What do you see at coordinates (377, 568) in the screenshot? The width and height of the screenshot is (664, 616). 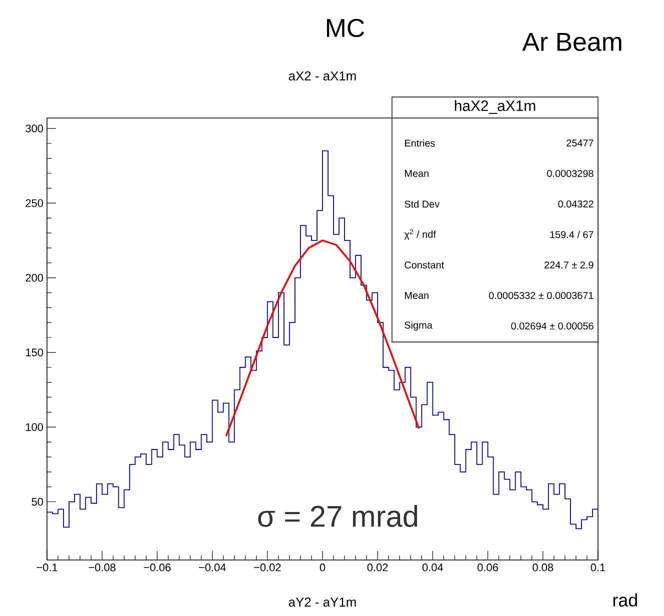 I see `x-tick-label: 0.02` at bounding box center [377, 568].